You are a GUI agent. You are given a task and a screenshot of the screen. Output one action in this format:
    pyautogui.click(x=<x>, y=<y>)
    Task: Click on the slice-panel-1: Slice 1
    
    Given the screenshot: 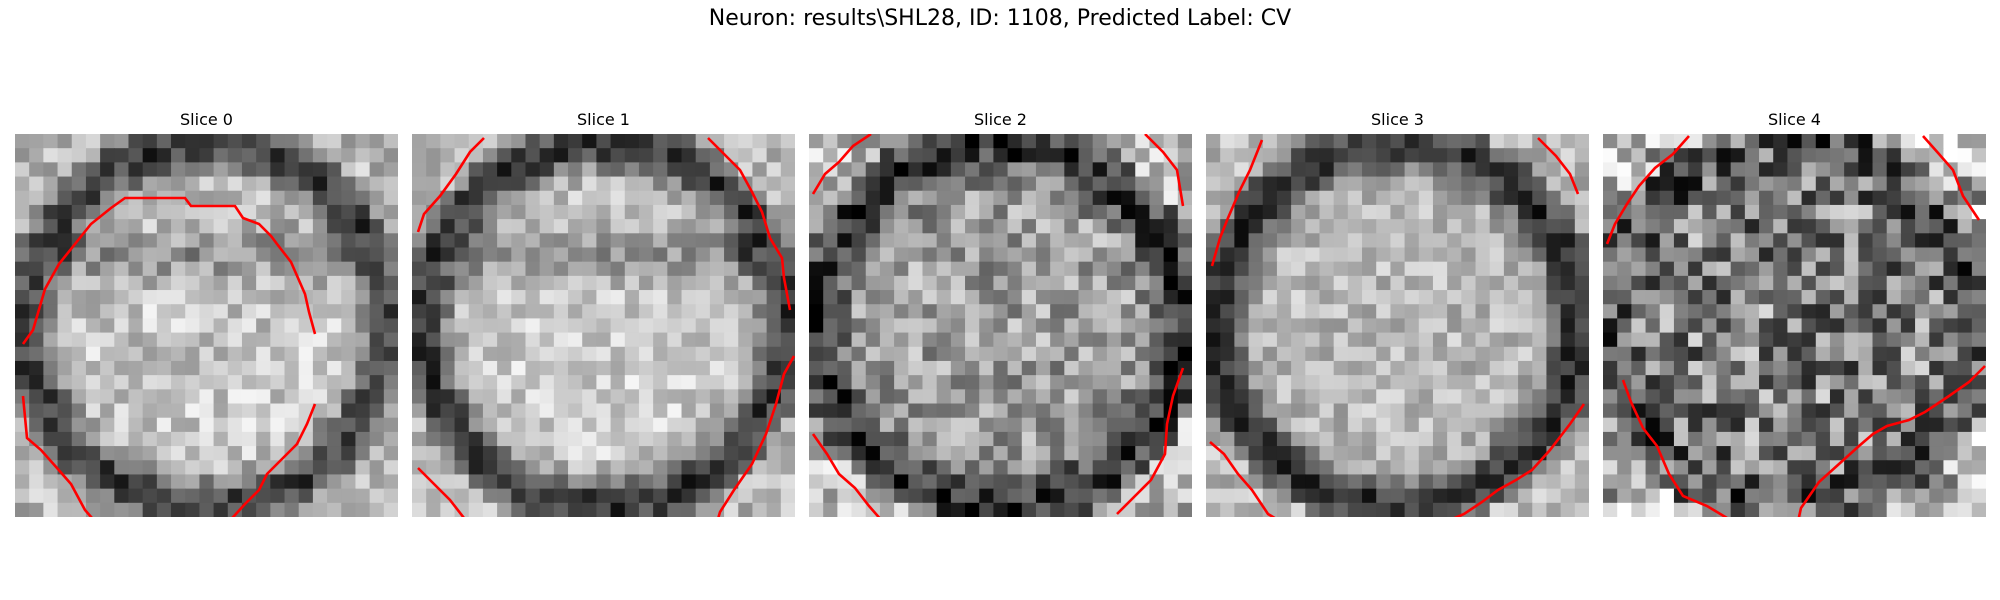 What is the action you would take?
    pyautogui.click(x=603, y=312)
    